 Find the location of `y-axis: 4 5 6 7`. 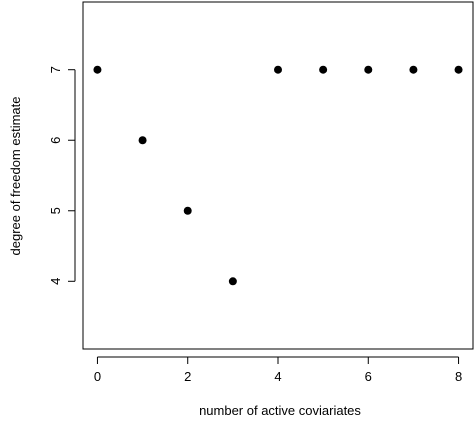

y-axis: 4 5 6 7 is located at coordinates (62, 175).